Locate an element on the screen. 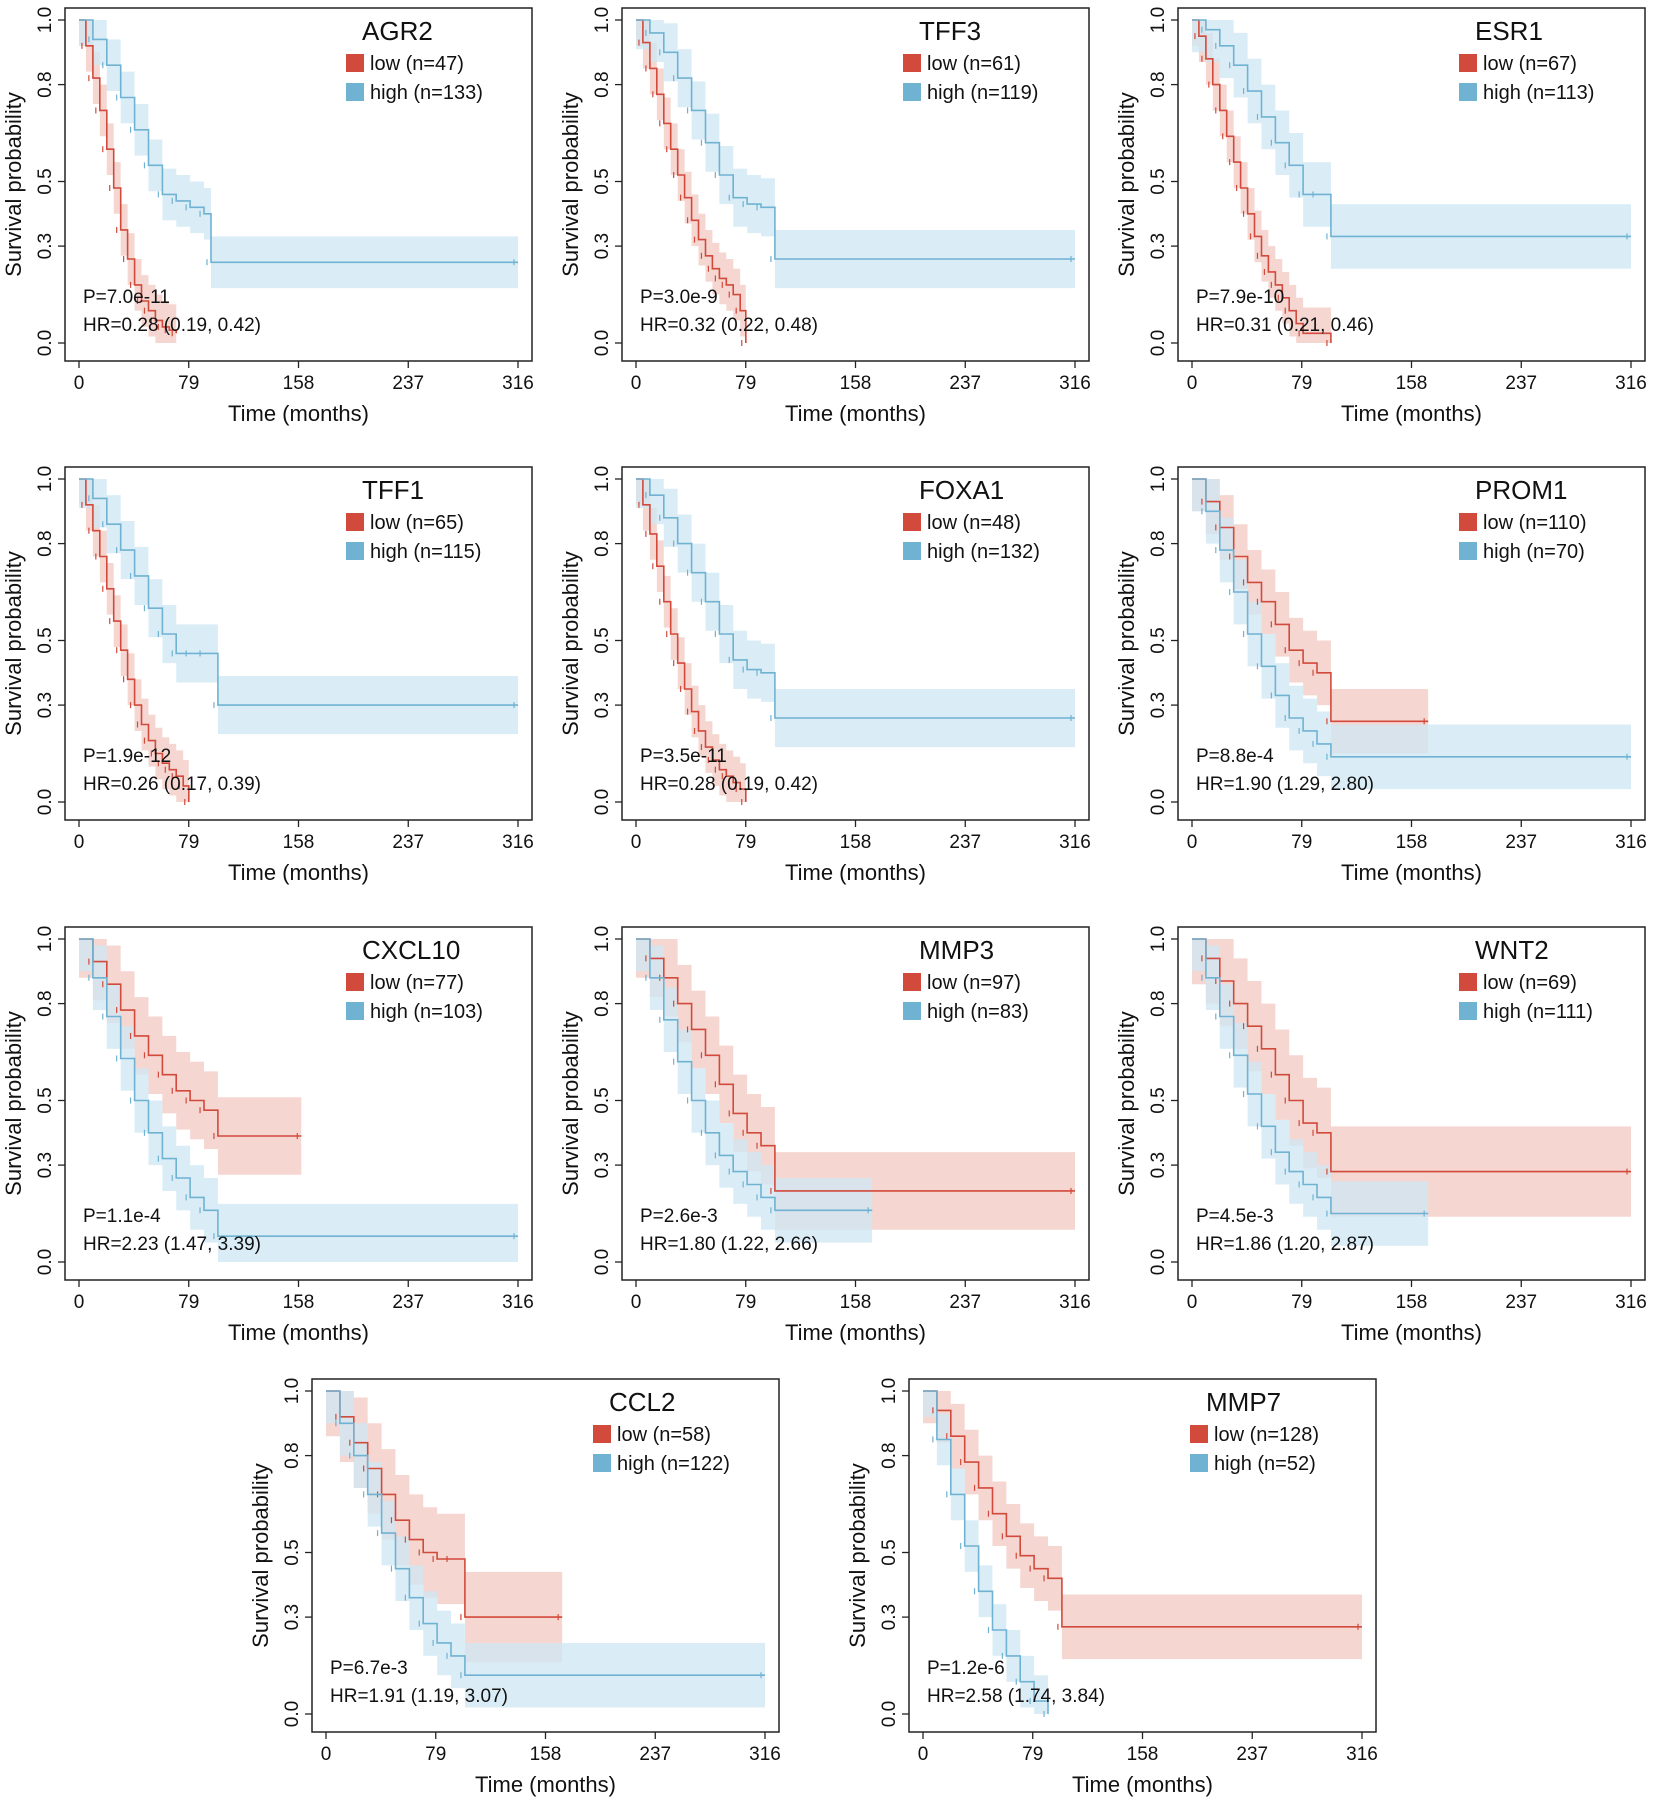 The height and width of the screenshot is (1804, 1658). gene-title: TFF3 is located at coordinates (950, 31).